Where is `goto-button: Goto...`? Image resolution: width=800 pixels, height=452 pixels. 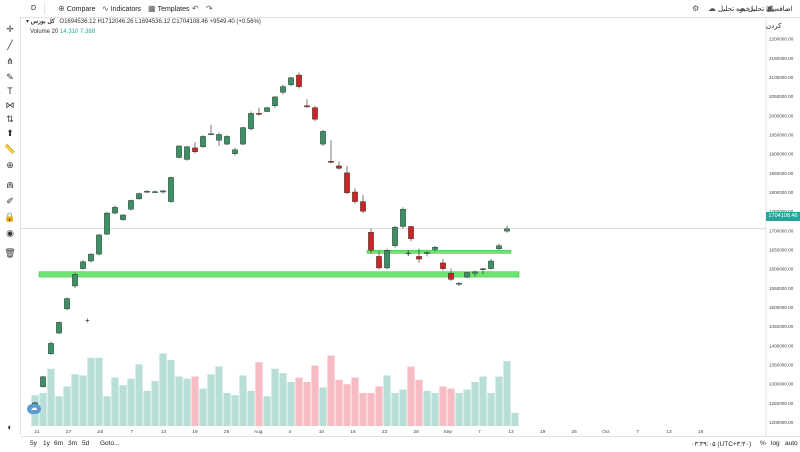 goto-button: Goto... is located at coordinates (110, 443).